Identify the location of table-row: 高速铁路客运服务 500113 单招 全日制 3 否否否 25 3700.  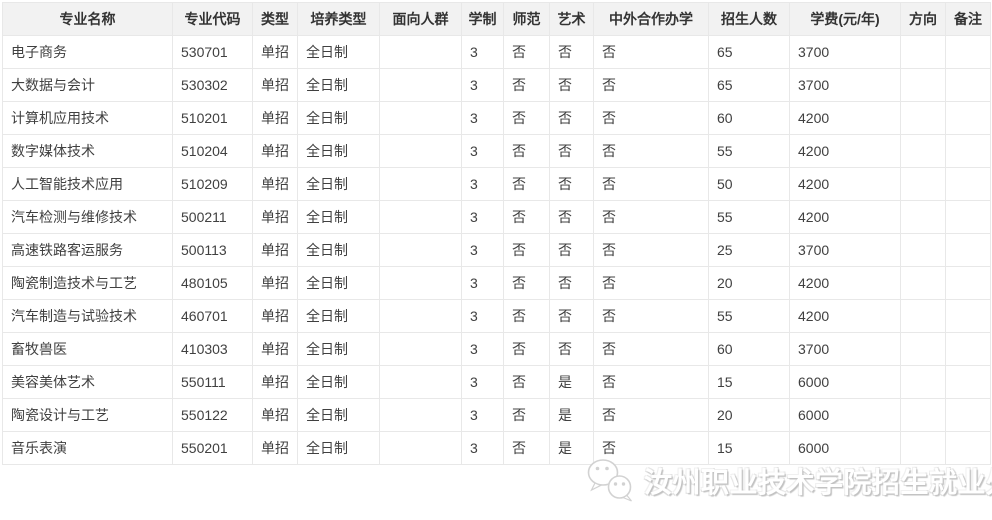
(496, 250).